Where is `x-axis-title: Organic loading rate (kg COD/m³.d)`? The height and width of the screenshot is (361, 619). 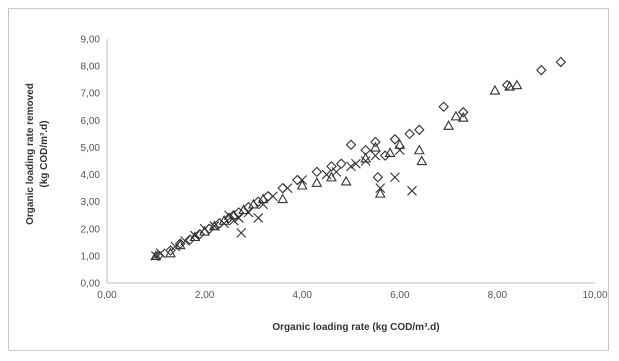 x-axis-title: Organic loading rate (kg COD/m³.d) is located at coordinates (355, 327).